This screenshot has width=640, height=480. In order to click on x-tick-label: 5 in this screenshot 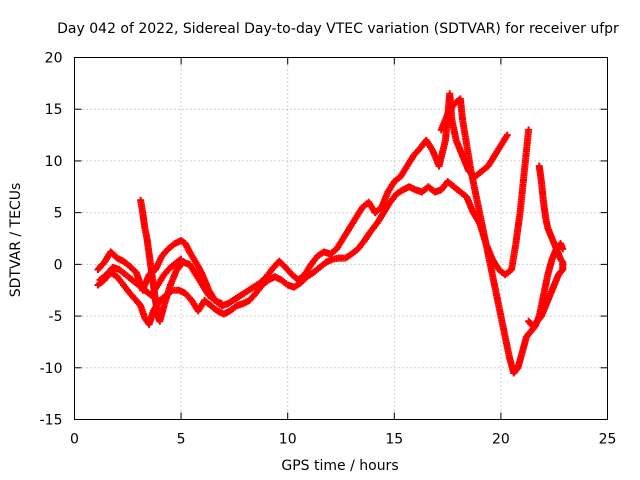, I will do `click(181, 440)`.